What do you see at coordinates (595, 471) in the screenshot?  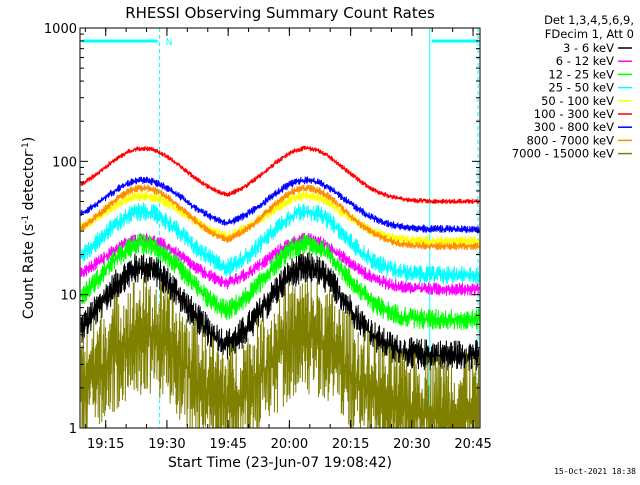 I see `footer-timestamp: 15-Oct-2021 18:38` at bounding box center [595, 471].